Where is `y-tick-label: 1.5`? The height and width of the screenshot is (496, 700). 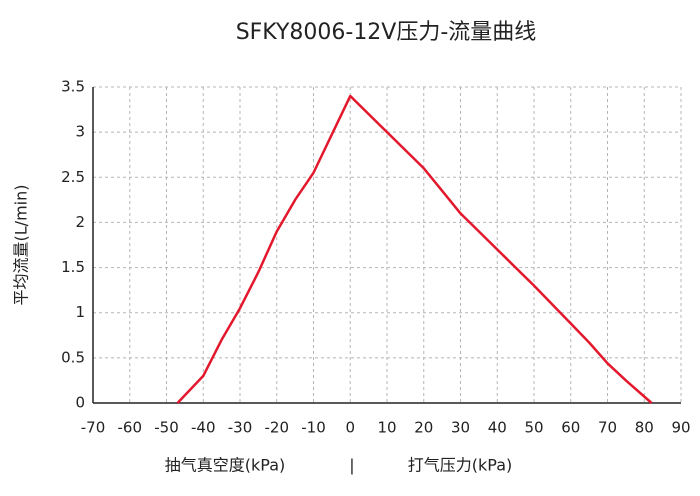
y-tick-label: 1.5 is located at coordinates (73, 267).